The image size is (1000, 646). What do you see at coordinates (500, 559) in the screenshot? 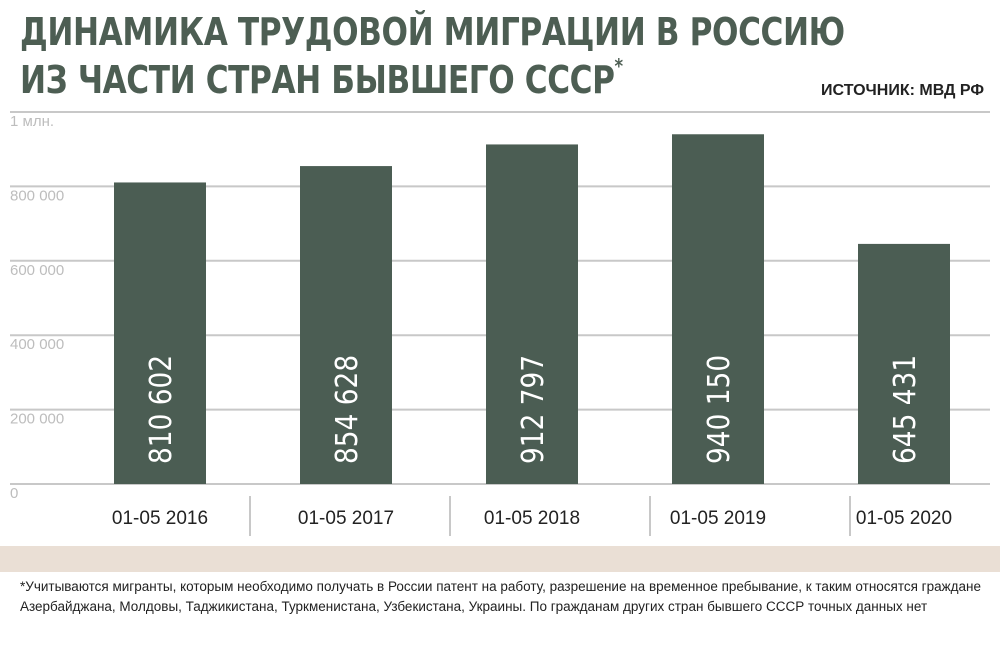
I see `footer-band` at bounding box center [500, 559].